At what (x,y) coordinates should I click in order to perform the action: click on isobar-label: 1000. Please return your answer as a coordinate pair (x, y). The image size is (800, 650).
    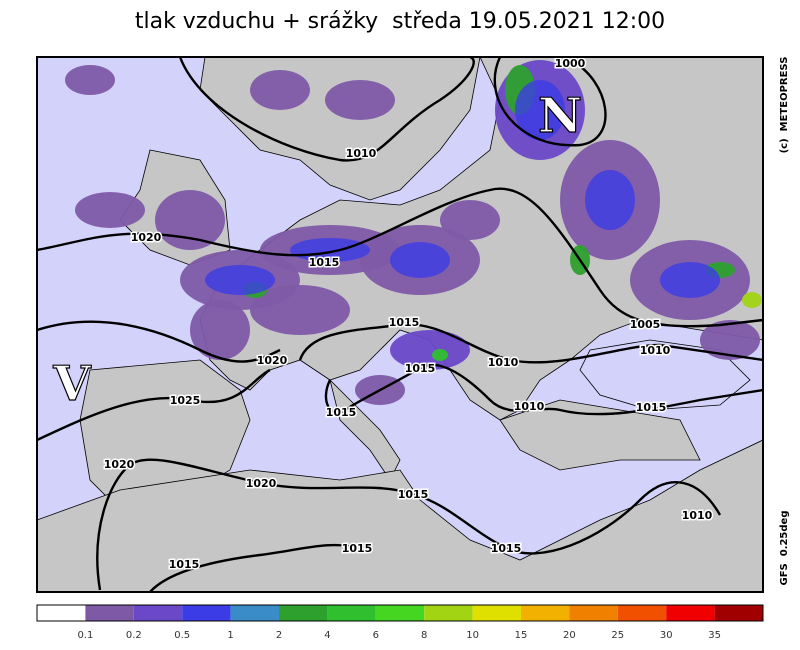
    Looking at the image, I should click on (570, 63).